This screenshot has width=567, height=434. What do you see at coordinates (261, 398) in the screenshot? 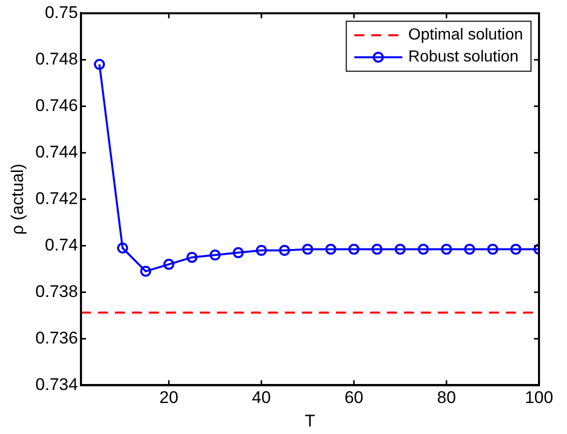
I see `x-tick-label: 40` at bounding box center [261, 398].